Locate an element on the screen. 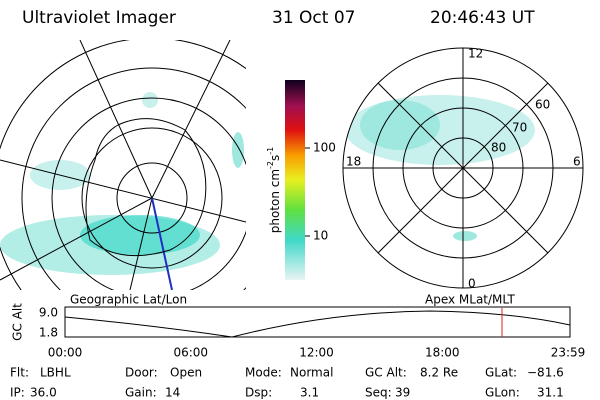 This screenshot has width=600, height=400. field-value: 8.2 Re is located at coordinates (439, 373).